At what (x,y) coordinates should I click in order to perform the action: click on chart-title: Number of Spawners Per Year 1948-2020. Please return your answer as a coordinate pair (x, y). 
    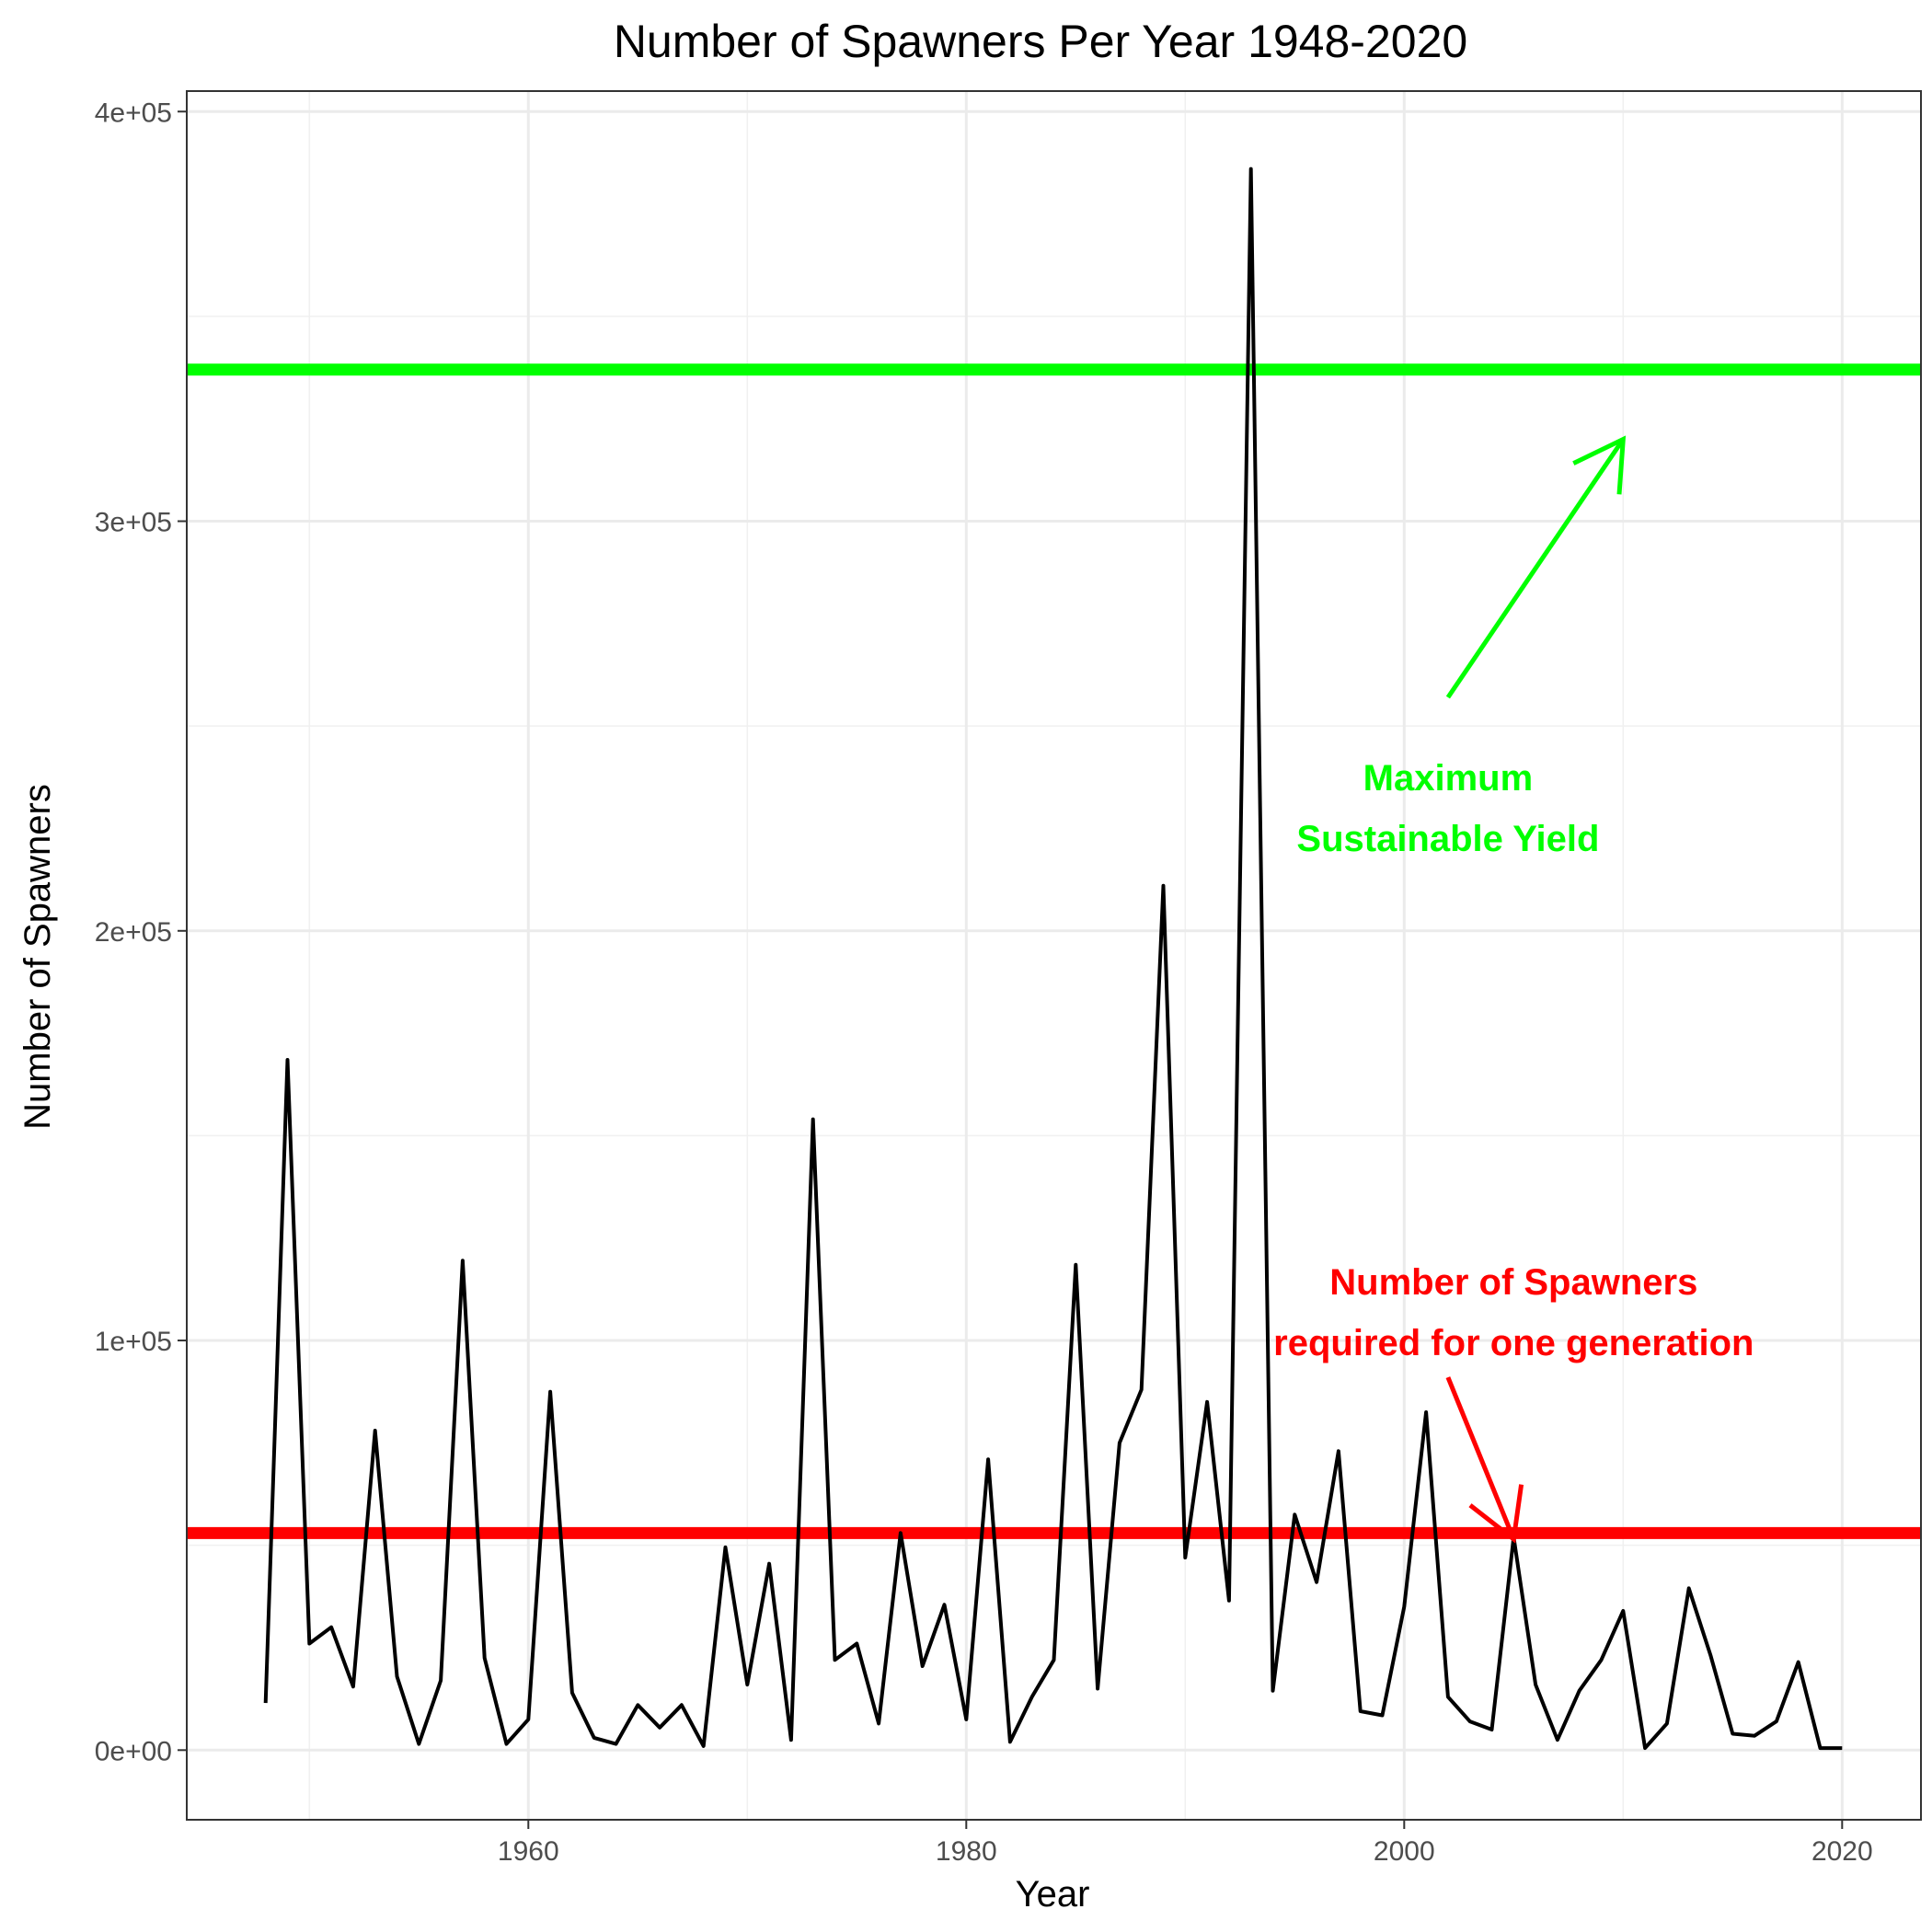
    Looking at the image, I should click on (1040, 41).